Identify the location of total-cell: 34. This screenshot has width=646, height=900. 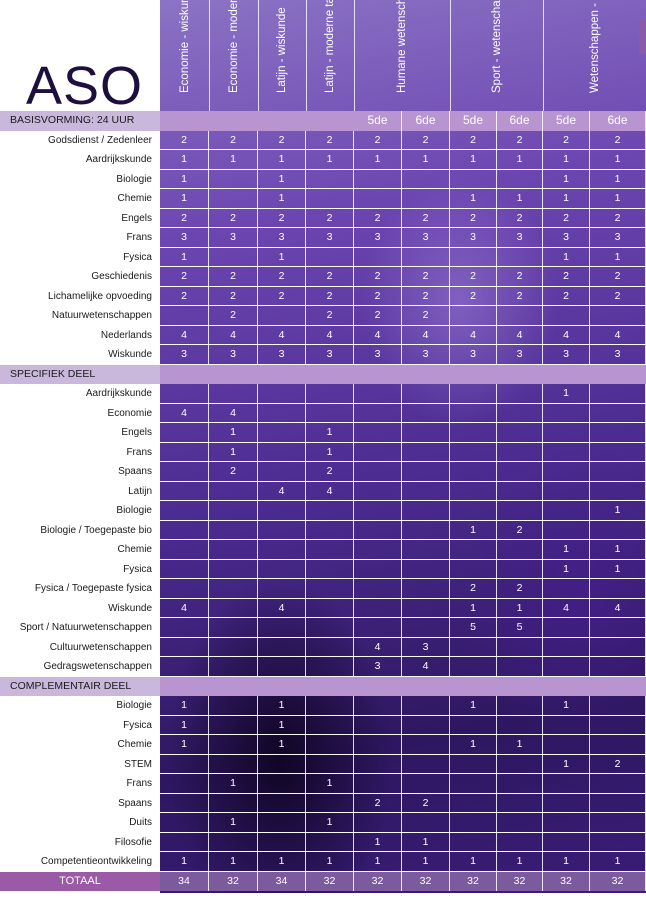
(282, 881).